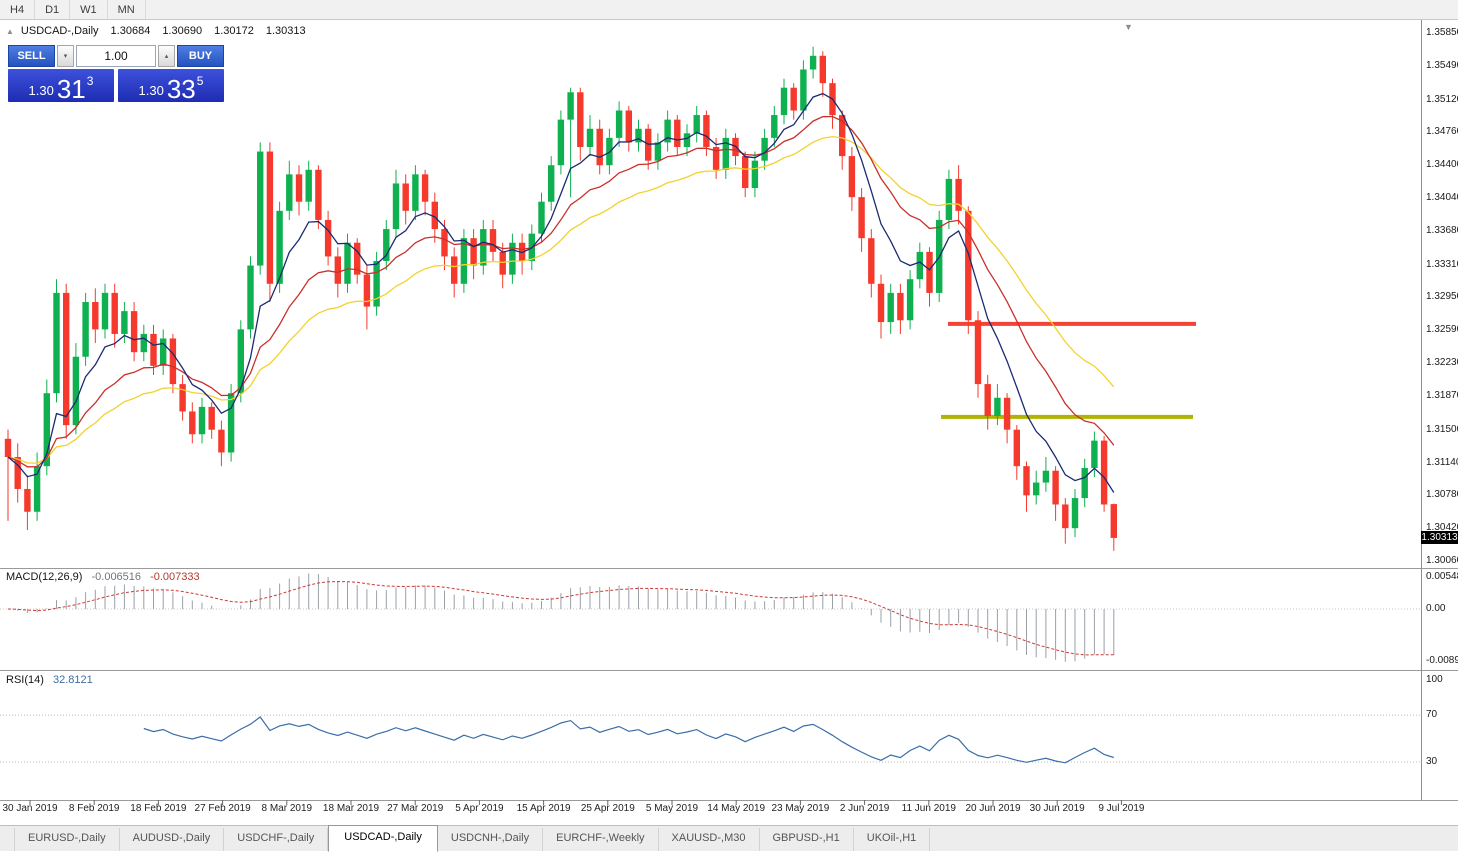 Image resolution: width=1458 pixels, height=852 pixels. What do you see at coordinates (287, 808) in the screenshot?
I see `date-axis-label: 8 Mar 2019` at bounding box center [287, 808].